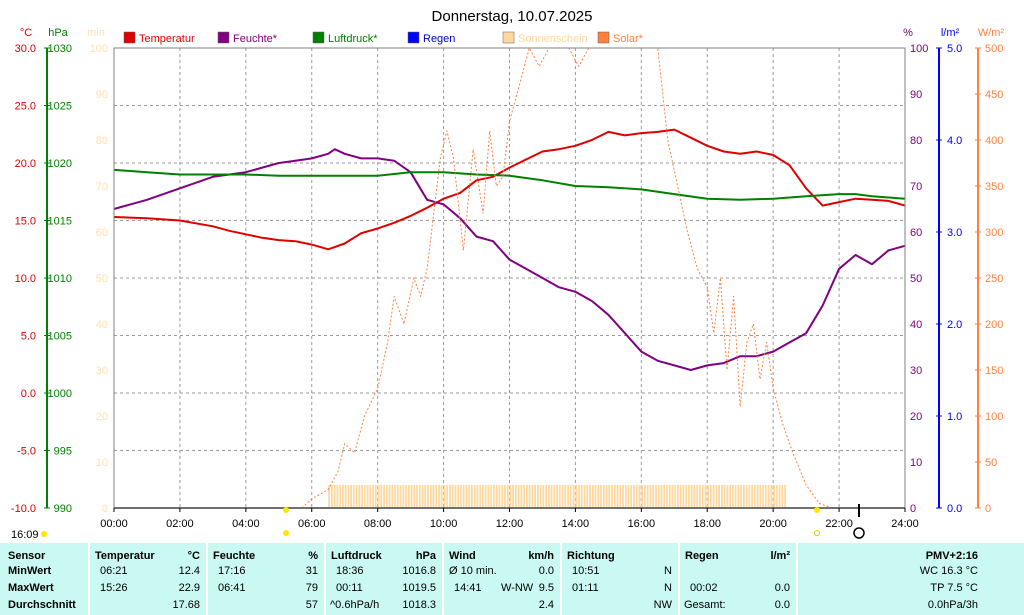 This screenshot has width=1024, height=615. I want to click on pressure-tick-label: 1025, so click(60, 107).